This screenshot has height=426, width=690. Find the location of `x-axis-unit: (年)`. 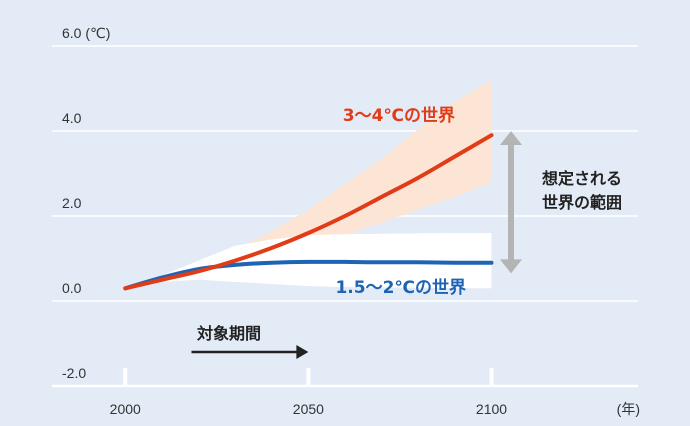

x-axis-unit: (年) is located at coordinates (628, 409).